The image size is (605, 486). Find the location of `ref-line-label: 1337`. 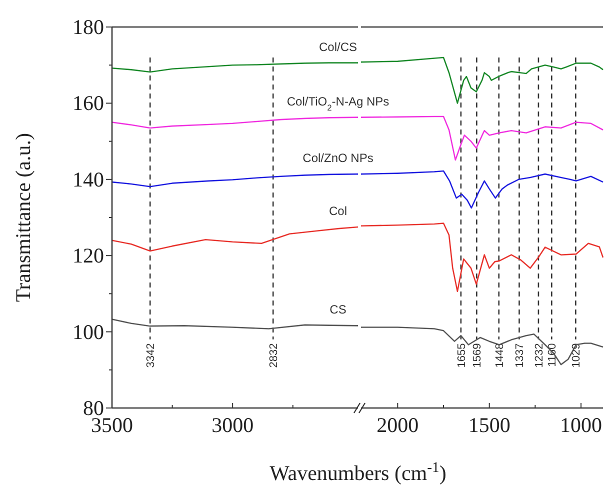

ref-line-label: 1337 is located at coordinates (520, 355).